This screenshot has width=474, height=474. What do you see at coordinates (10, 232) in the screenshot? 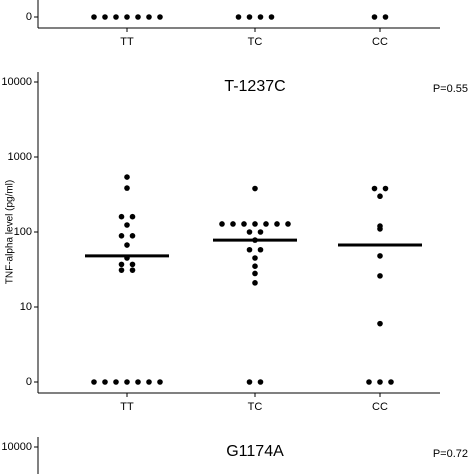
I see `y-axis-label: TNF-alpha level (pg/ml)` at bounding box center [10, 232].